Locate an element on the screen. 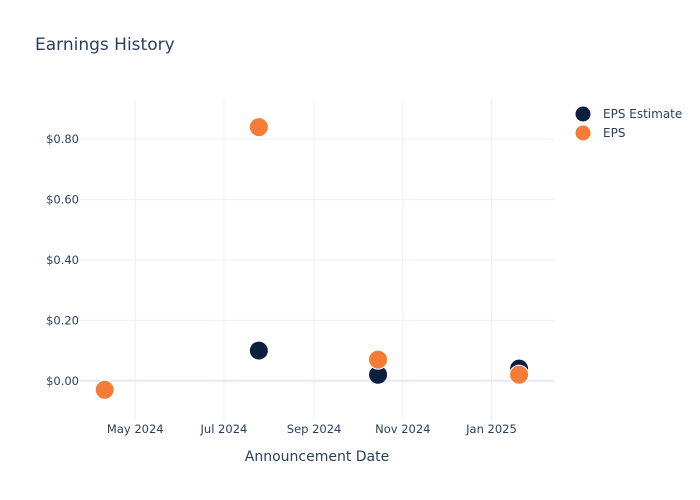  x-axis-ticks: May 2024 Jul 2024 Sep 2024 Nov 2024 Jan 2025 is located at coordinates (312, 429).